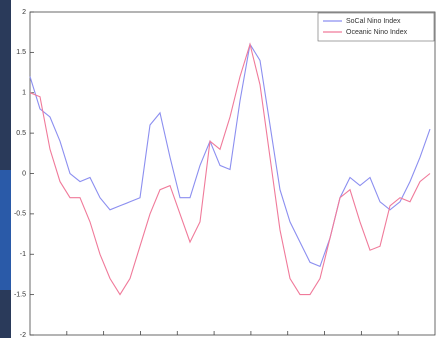 This screenshot has height=338, width=437. Describe the element at coordinates (24, 12) in the screenshot. I see `y-tick-label: 2` at that location.